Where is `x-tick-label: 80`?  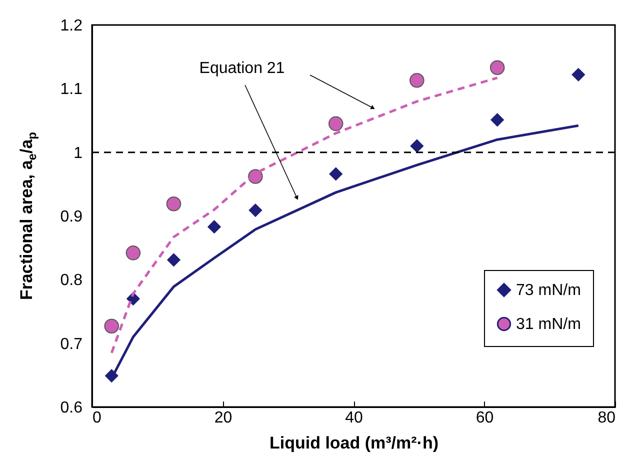 x-tick-label: 80 is located at coordinates (607, 418).